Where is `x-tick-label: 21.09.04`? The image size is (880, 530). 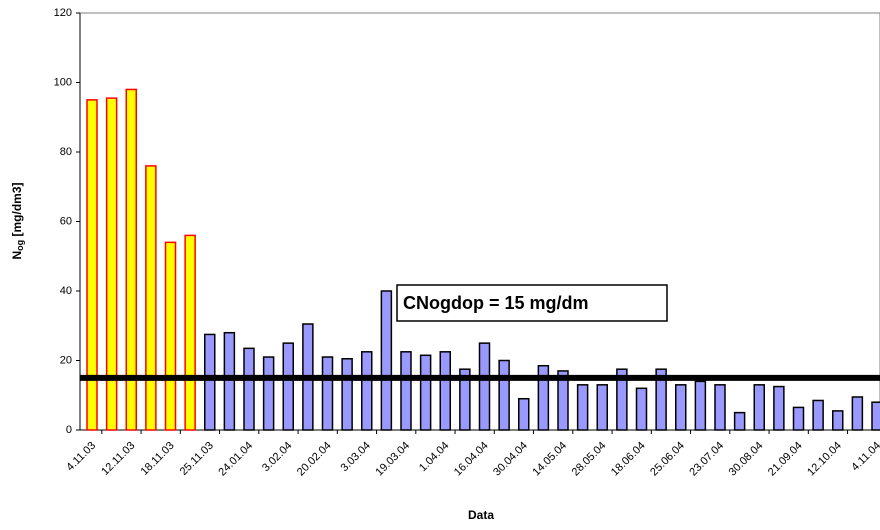 x-tick-label: 21.09.04 is located at coordinates (785, 459).